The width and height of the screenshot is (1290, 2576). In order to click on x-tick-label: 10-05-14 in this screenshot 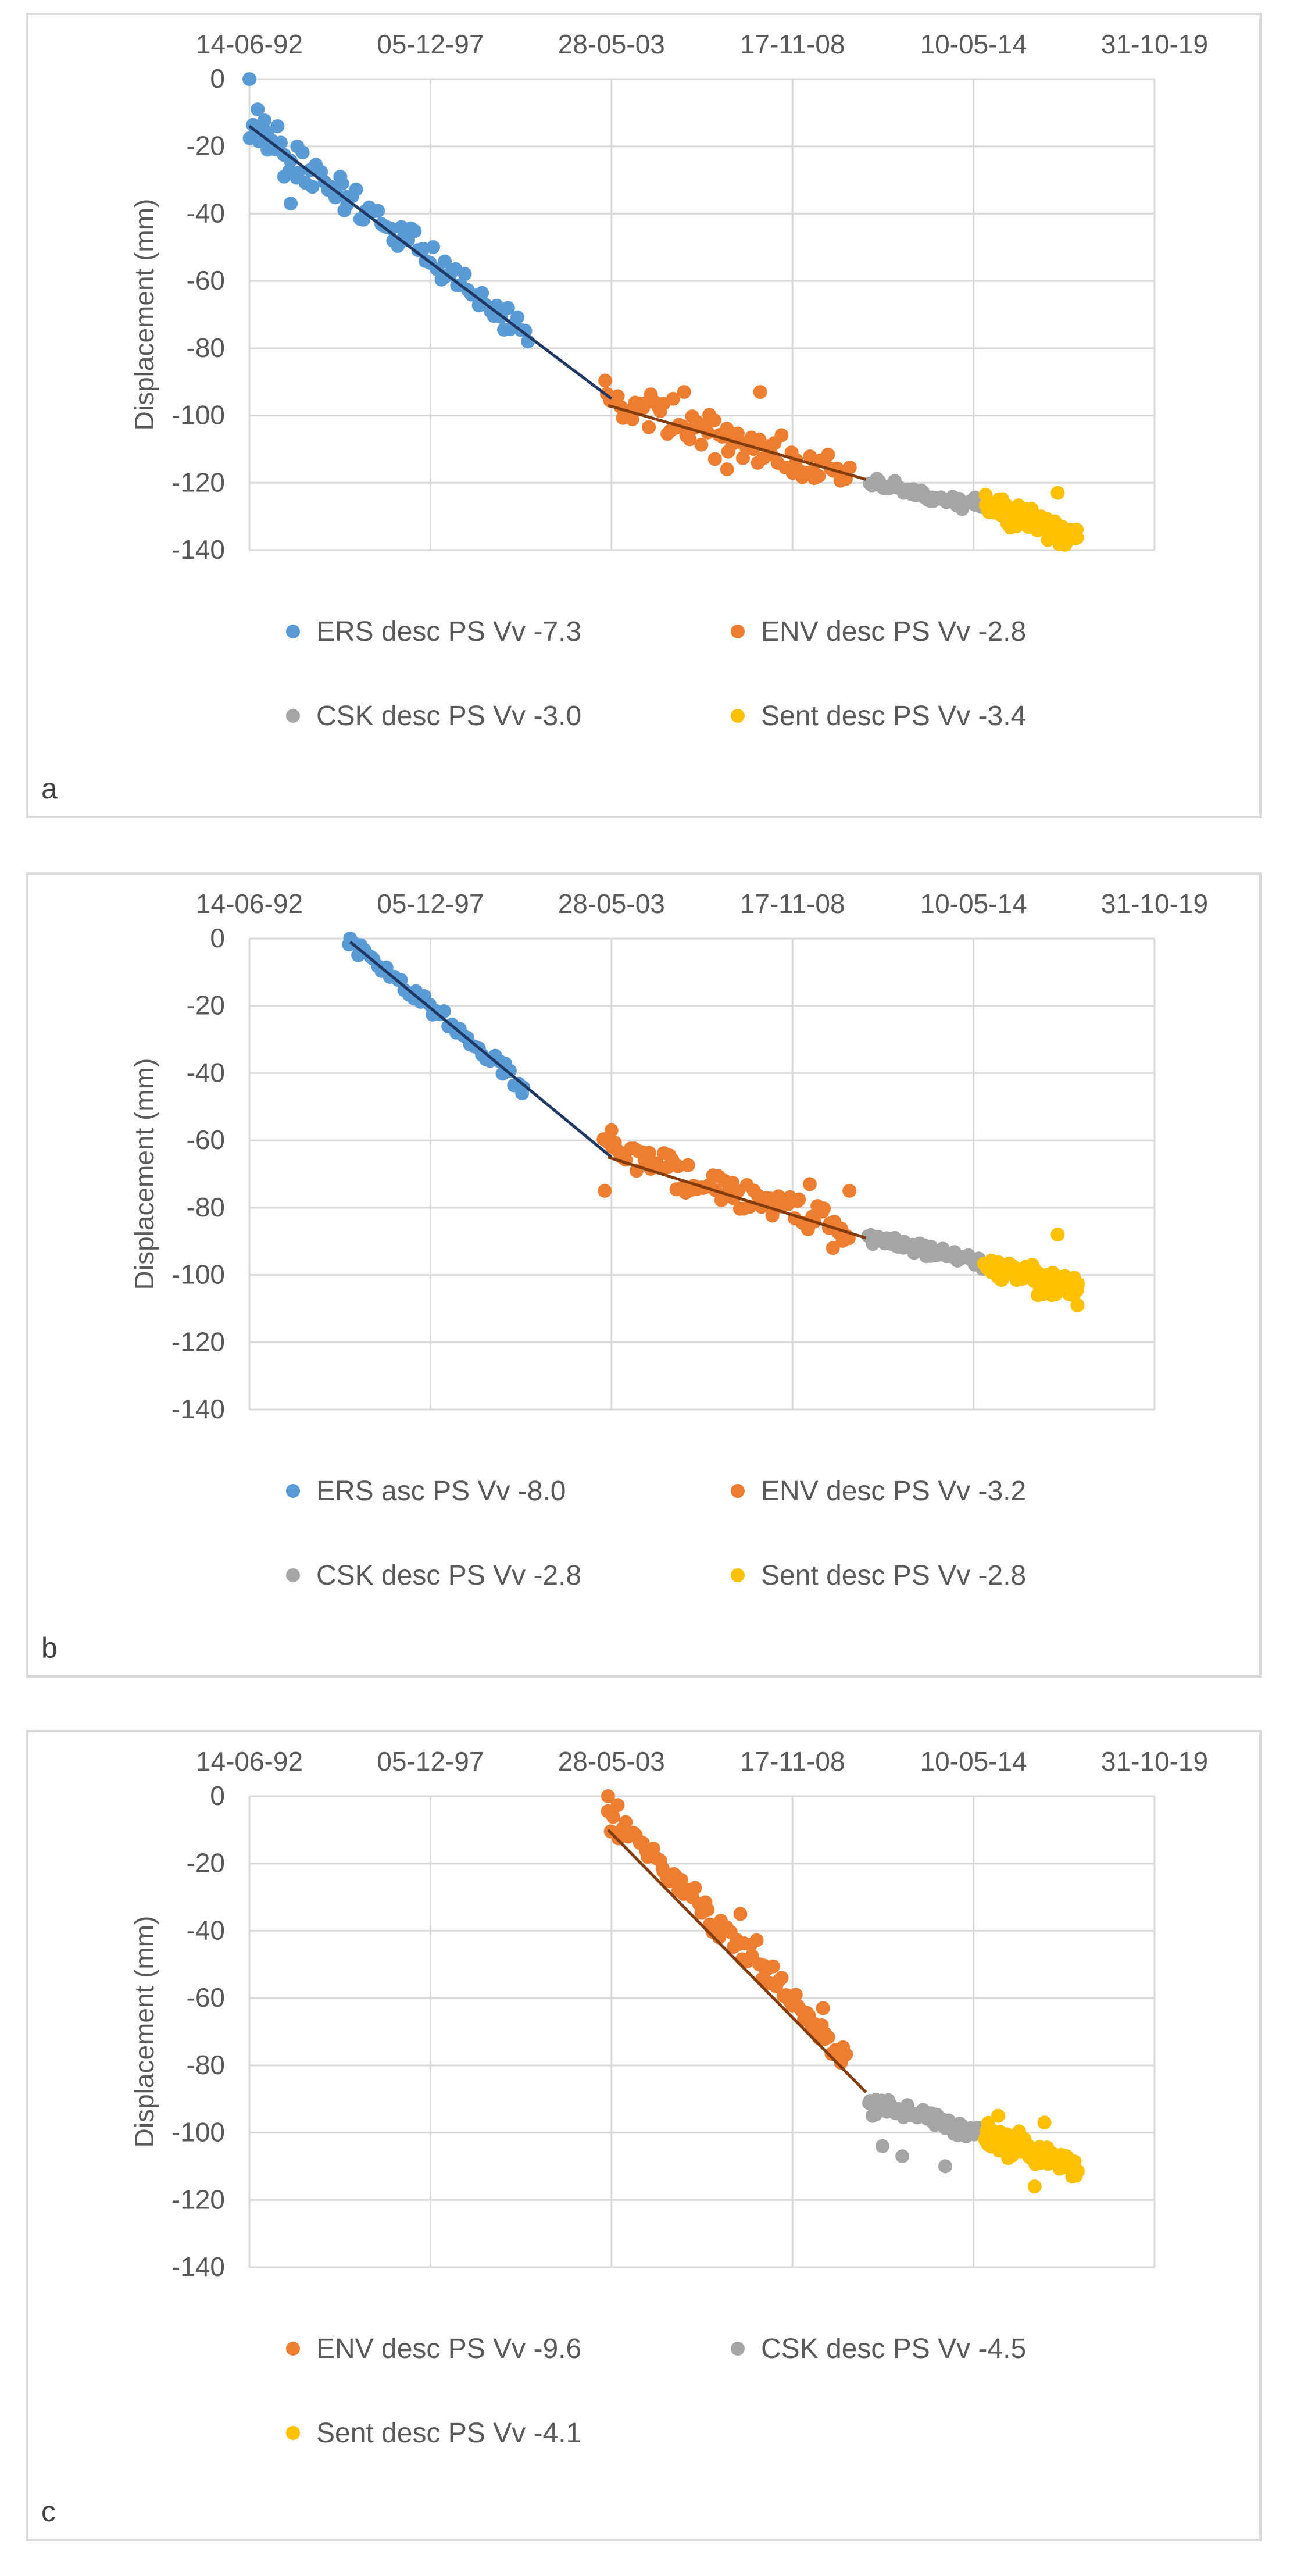, I will do `click(973, 1761)`.